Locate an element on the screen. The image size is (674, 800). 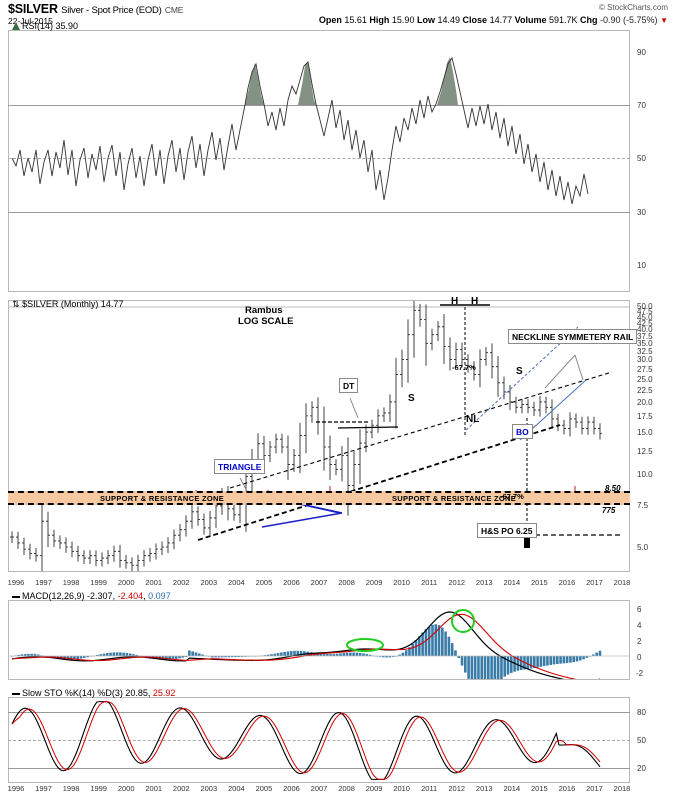
neckline-label: NL is located at coordinates (473, 419).